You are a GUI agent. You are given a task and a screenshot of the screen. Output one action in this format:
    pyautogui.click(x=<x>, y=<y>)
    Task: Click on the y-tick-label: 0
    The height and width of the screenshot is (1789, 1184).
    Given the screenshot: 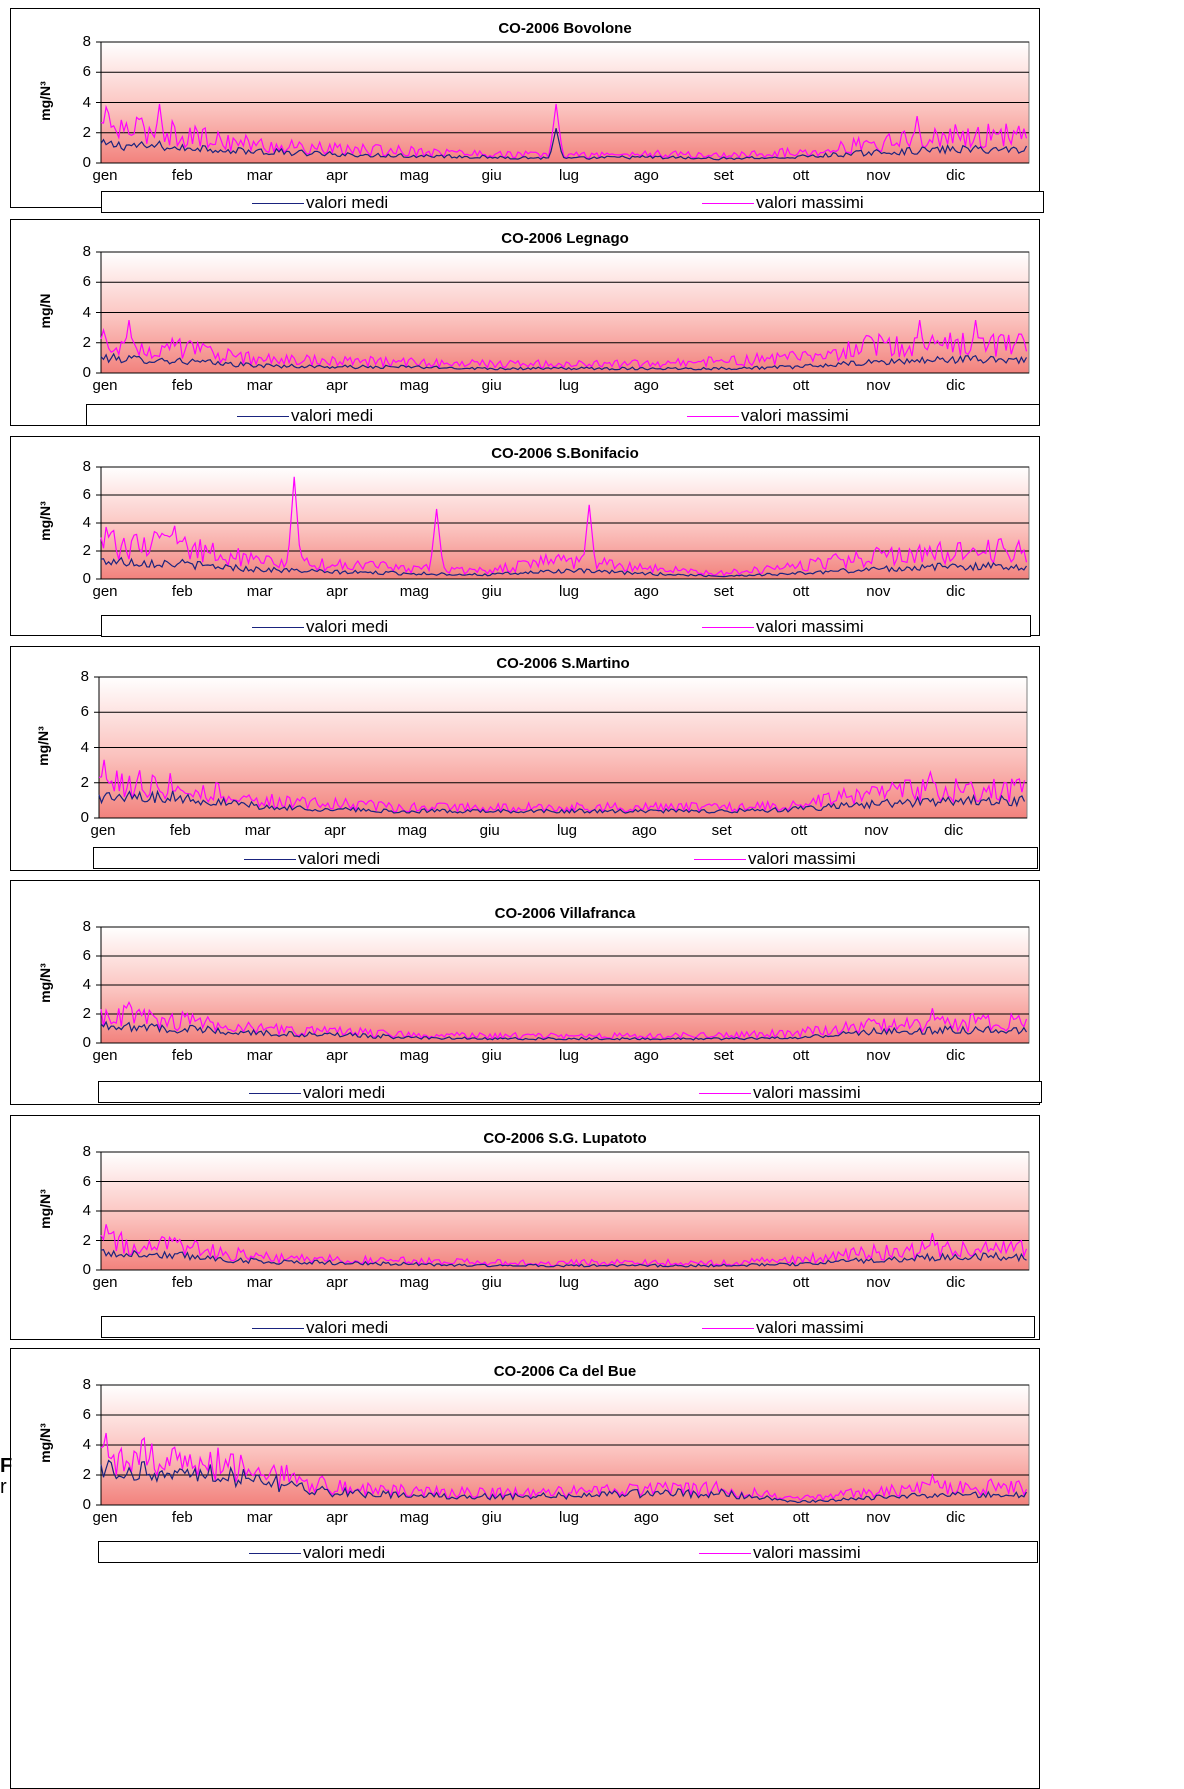 What is the action you would take?
    pyautogui.click(x=86, y=1504)
    